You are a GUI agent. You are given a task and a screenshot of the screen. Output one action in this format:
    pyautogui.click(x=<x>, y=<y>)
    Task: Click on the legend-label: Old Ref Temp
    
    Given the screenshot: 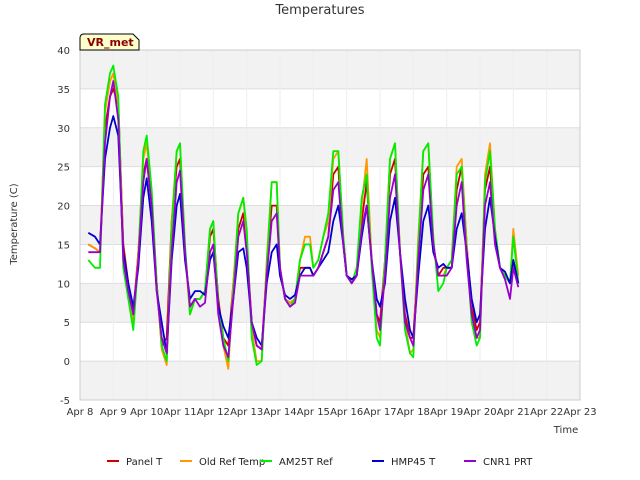 What is the action you would take?
    pyautogui.click(x=232, y=462)
    